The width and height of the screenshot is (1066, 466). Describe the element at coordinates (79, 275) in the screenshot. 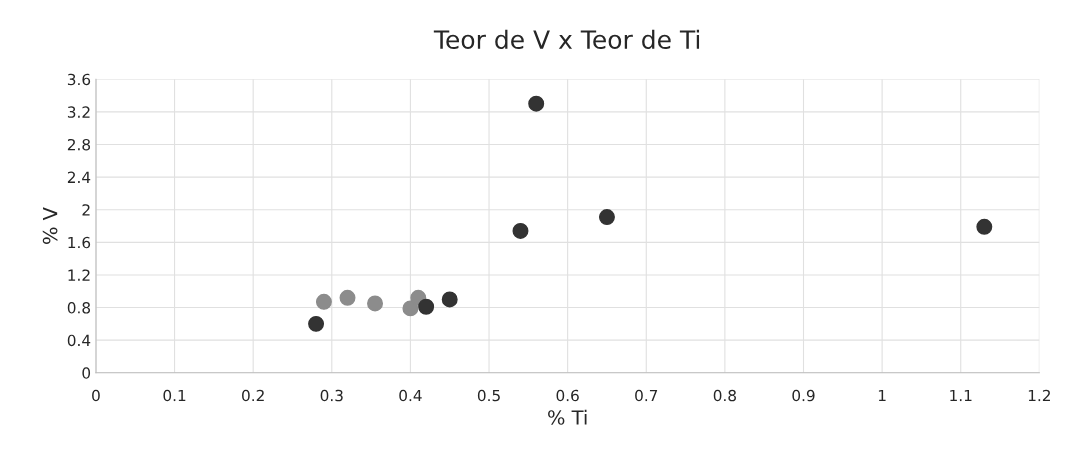

I see `y-tick-label: 1.2` at that location.